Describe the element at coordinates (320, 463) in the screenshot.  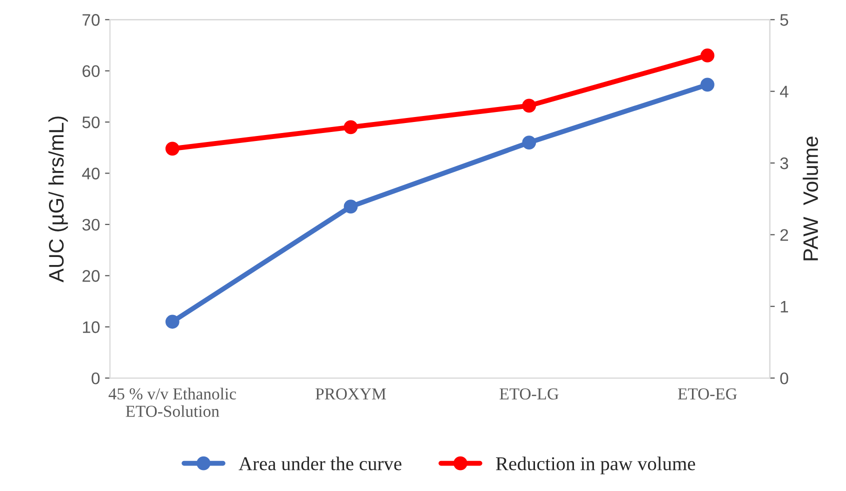
I see `legend-label: Area under the curve` at that location.